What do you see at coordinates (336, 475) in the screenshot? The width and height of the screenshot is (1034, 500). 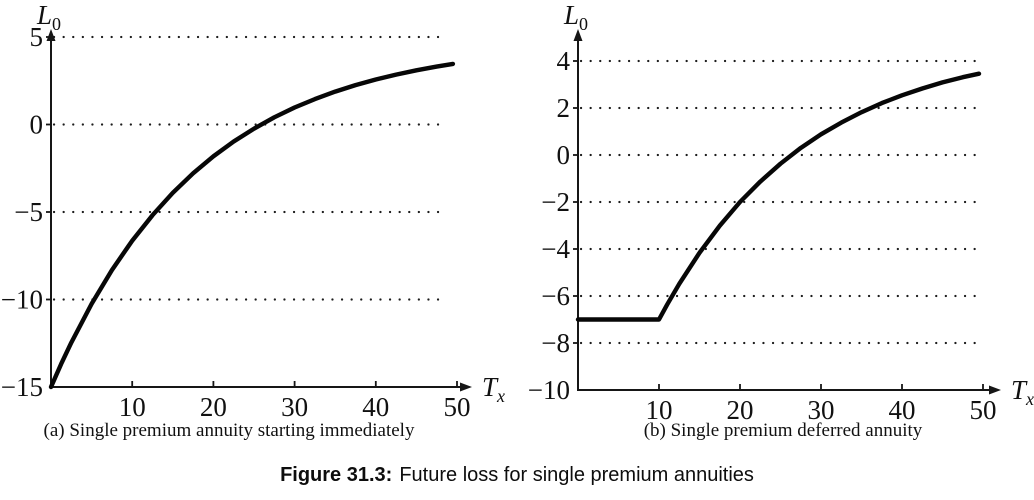 I see `figure-caption-label: Figure 31.3:` at bounding box center [336, 475].